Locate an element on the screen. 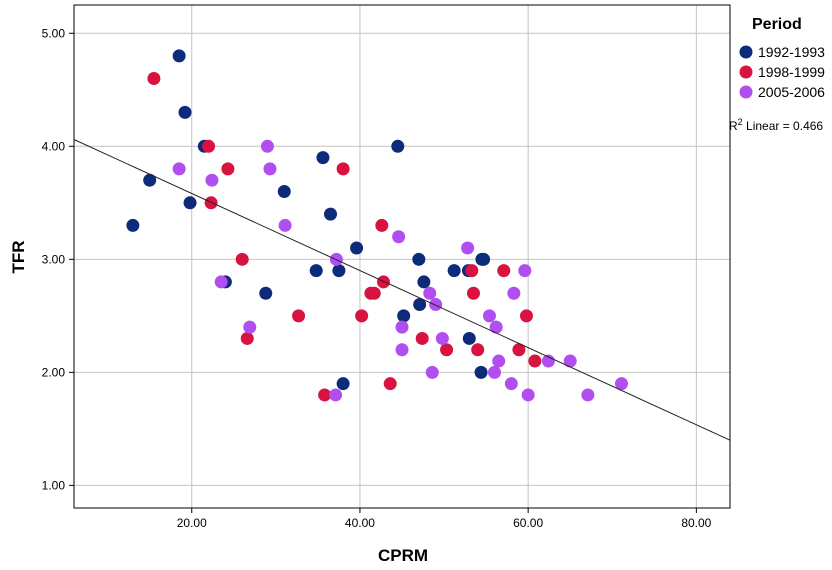  x-axis-ticks: 20.00 40.00 60.00 80.00 is located at coordinates (444, 519).